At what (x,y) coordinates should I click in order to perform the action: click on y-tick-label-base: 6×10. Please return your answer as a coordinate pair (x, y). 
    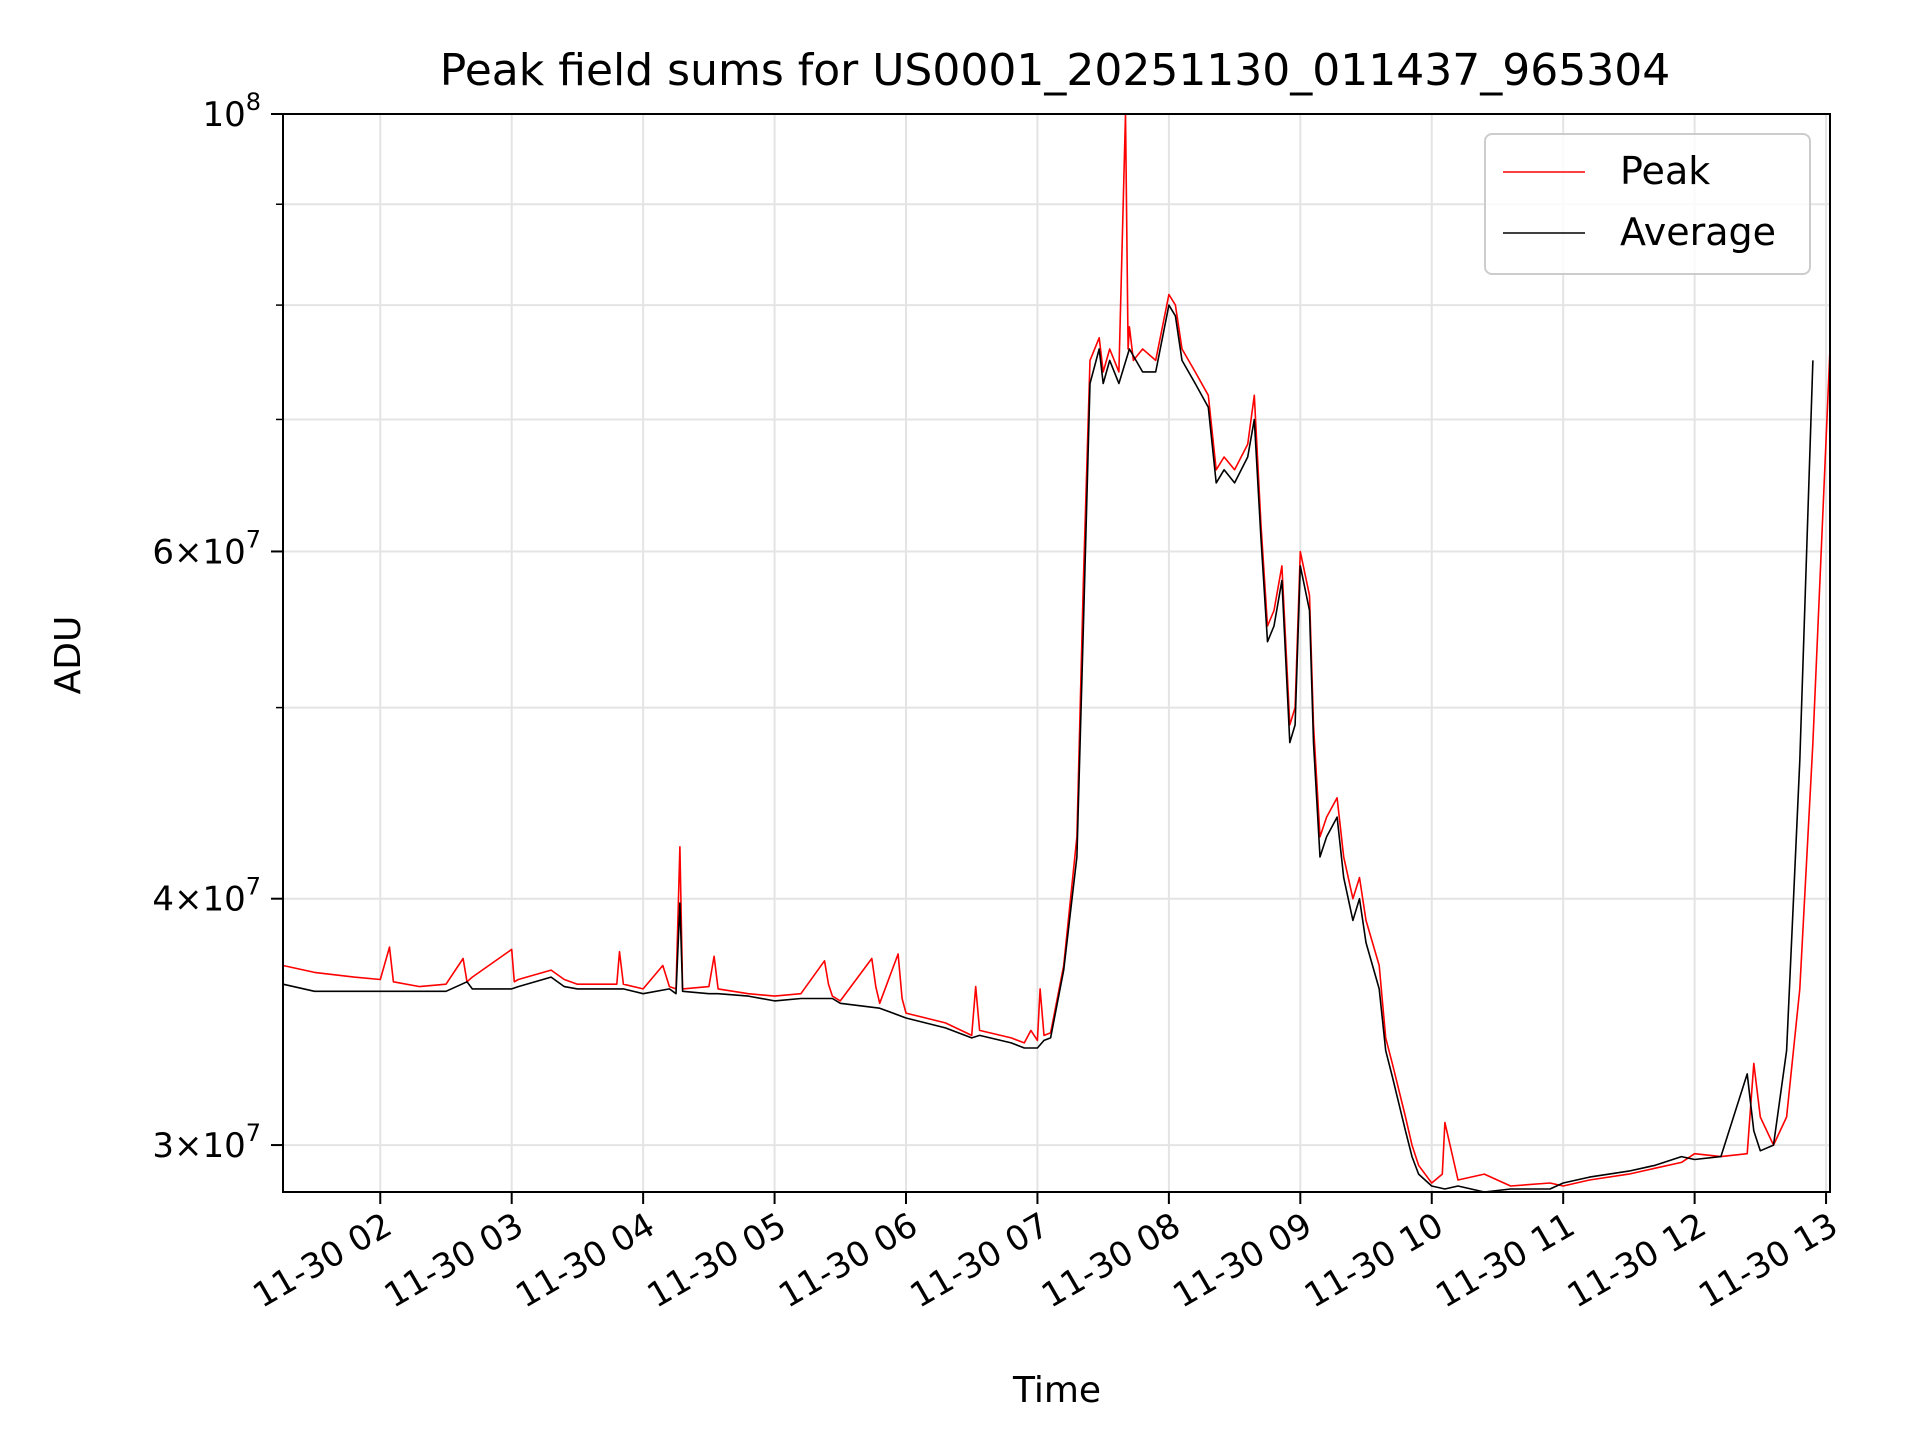
    Looking at the image, I should click on (198, 552).